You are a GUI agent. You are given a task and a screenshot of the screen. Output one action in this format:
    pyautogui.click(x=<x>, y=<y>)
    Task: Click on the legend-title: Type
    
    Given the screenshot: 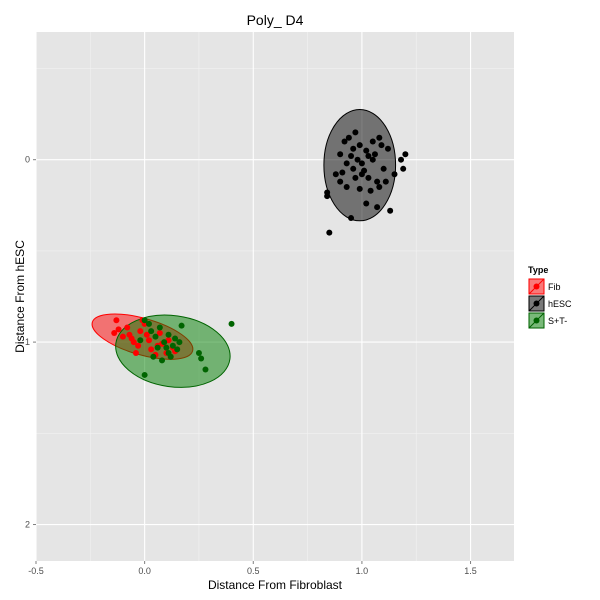 What is the action you would take?
    pyautogui.click(x=538, y=270)
    